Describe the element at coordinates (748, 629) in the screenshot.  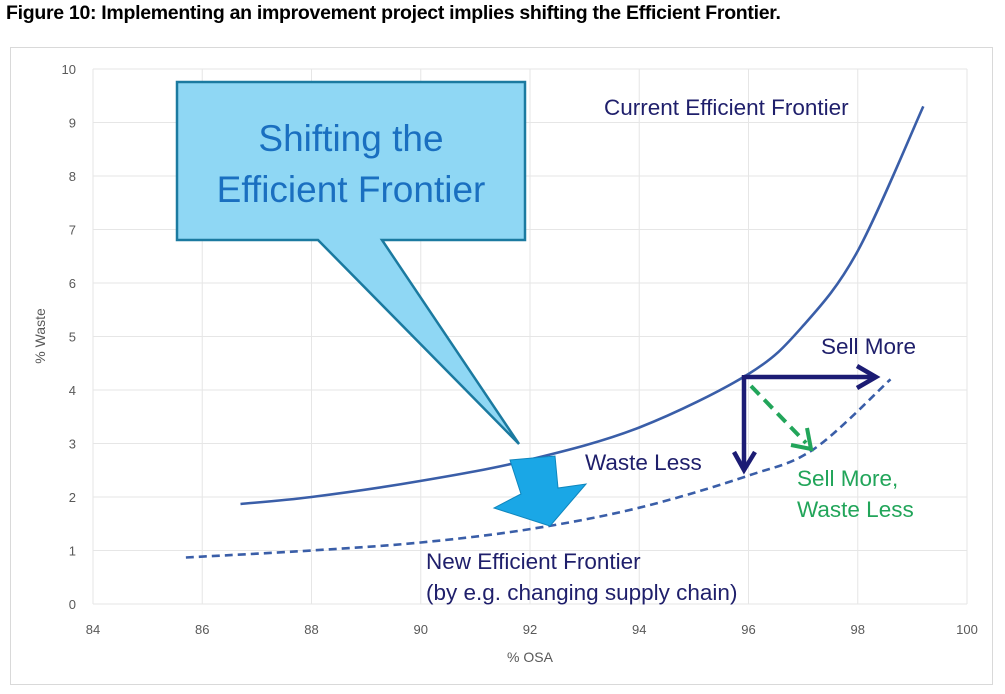
I see `x-tick-label: 96` at that location.